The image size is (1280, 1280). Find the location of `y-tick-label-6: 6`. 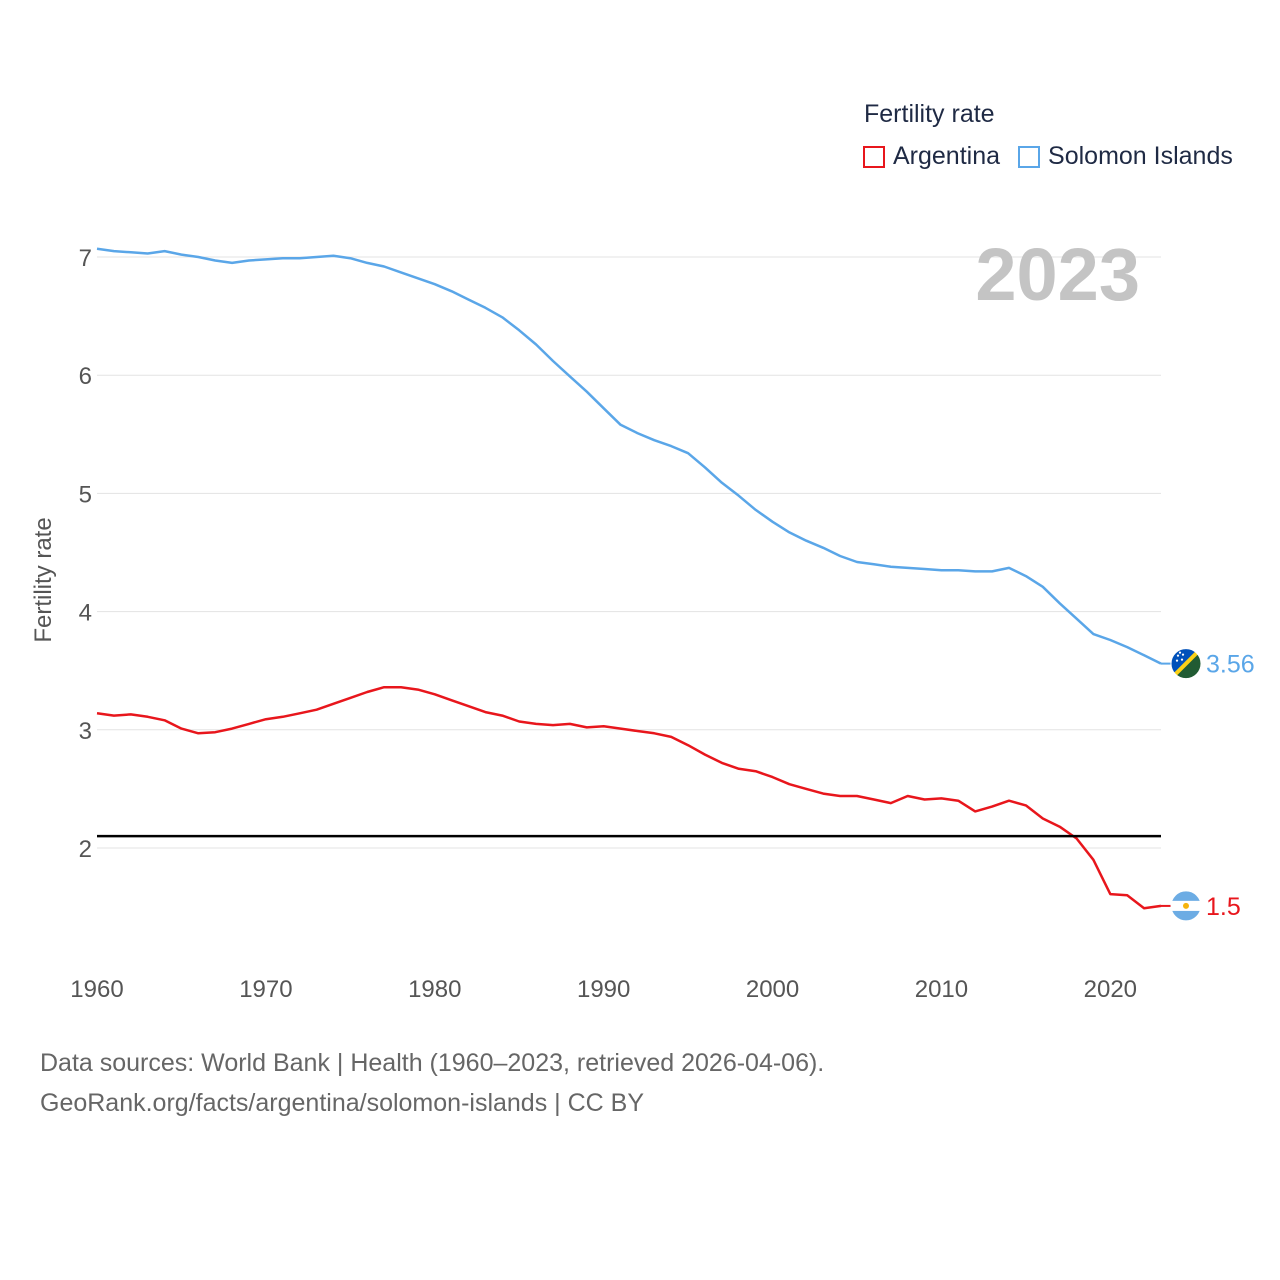

y-tick-label-6: 6 is located at coordinates (85, 376).